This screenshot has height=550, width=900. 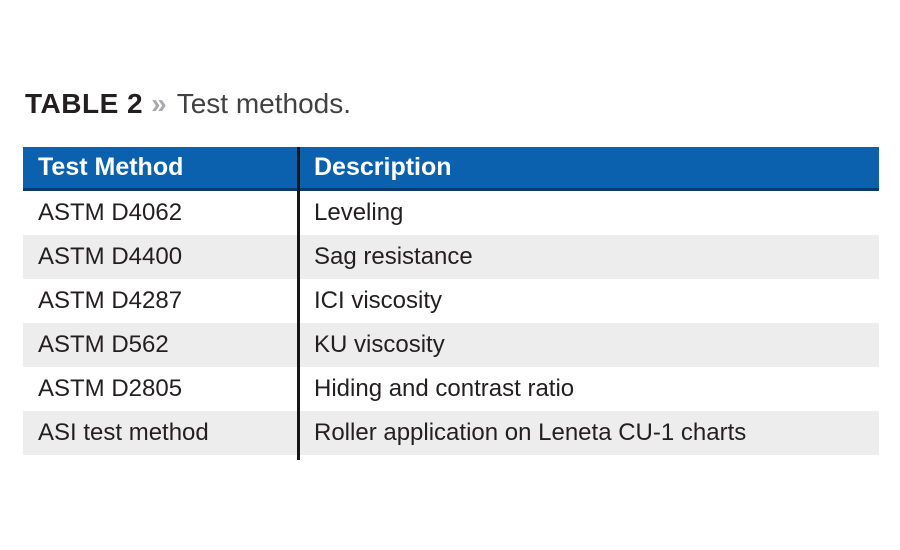 What do you see at coordinates (451, 301) in the screenshot?
I see `table-row: ASTM D4287 ICI viscosity` at bounding box center [451, 301].